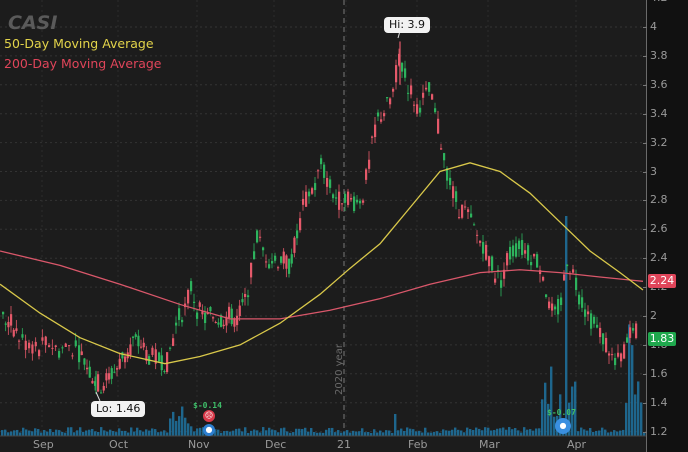 This screenshot has height=452, width=688. What do you see at coordinates (659, 142) in the screenshot?
I see `y-tick-label: 3.2` at bounding box center [659, 142].